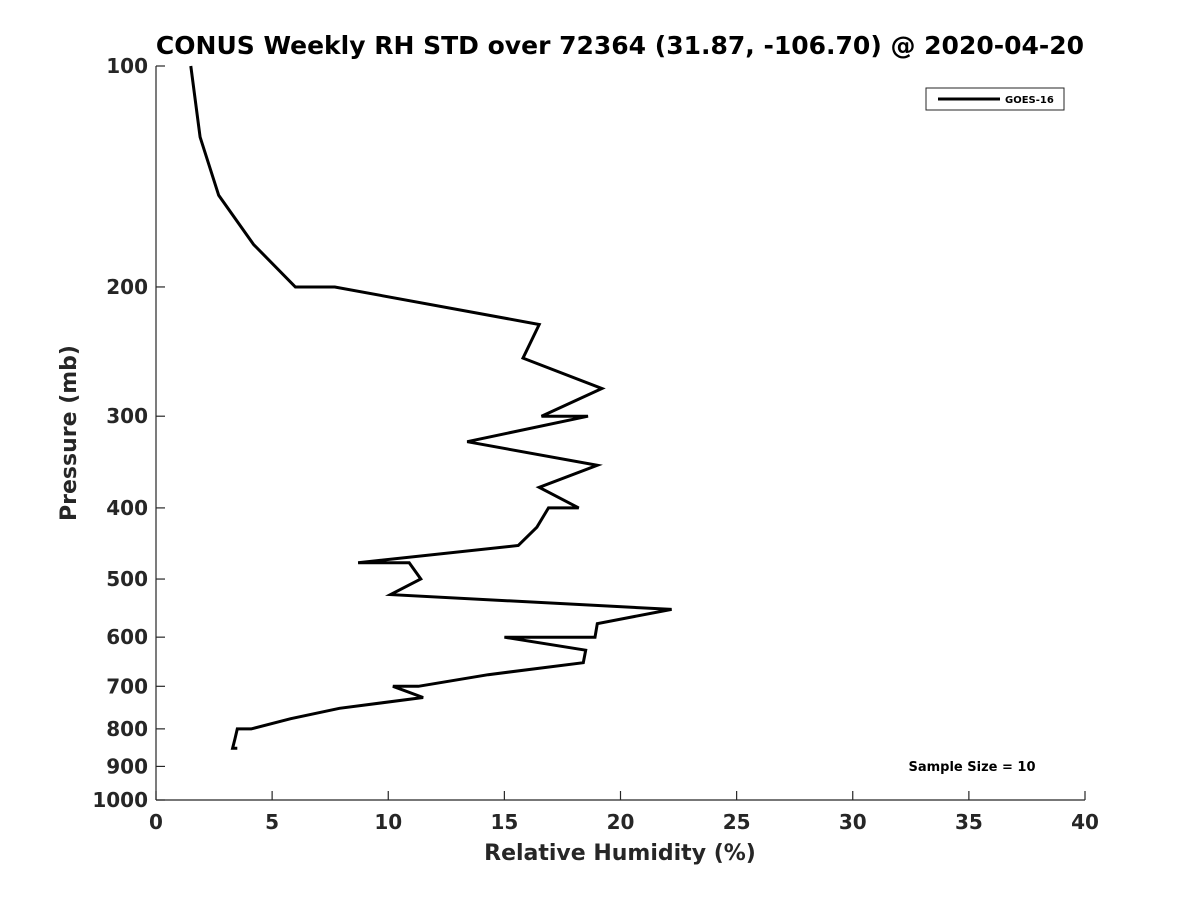 The width and height of the screenshot is (1200, 900). I want to click on y-tick-label: 200, so click(127, 287).